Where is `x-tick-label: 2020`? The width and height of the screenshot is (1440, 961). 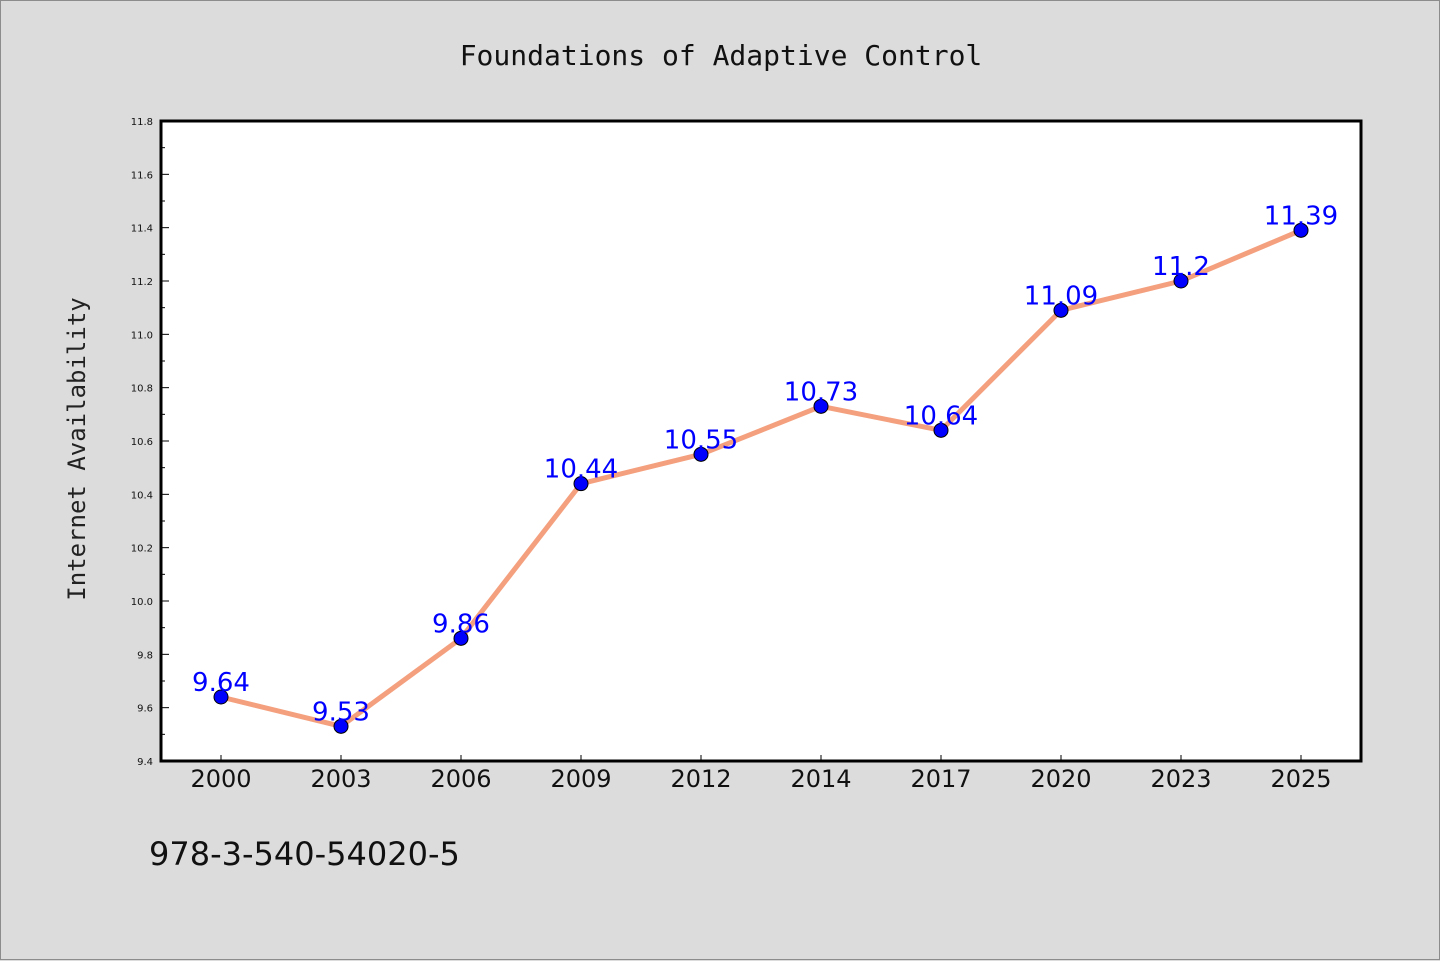 x-tick-label: 2020 is located at coordinates (1060, 779).